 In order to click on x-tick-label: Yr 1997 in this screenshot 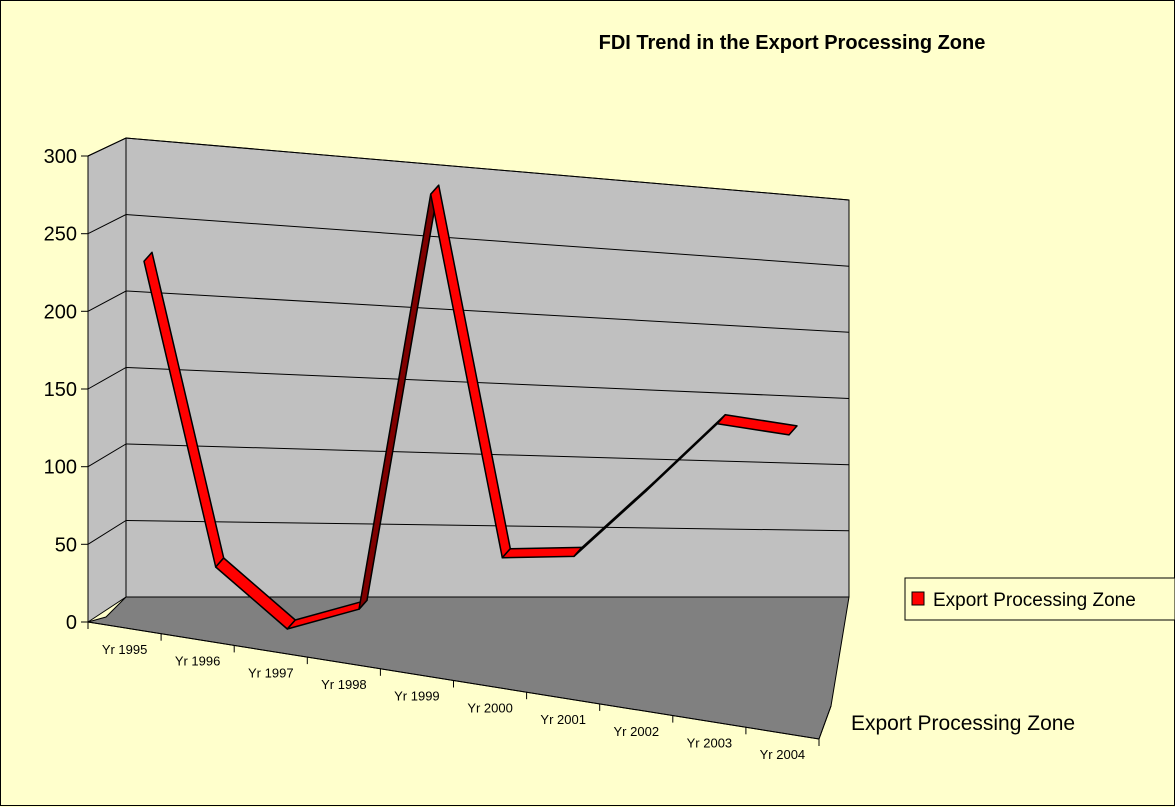, I will do `click(271, 672)`.